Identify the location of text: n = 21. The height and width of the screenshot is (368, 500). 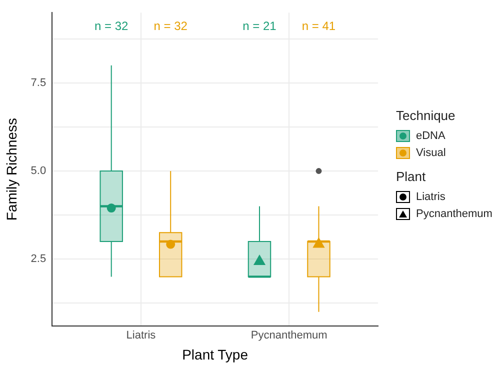
(259, 25).